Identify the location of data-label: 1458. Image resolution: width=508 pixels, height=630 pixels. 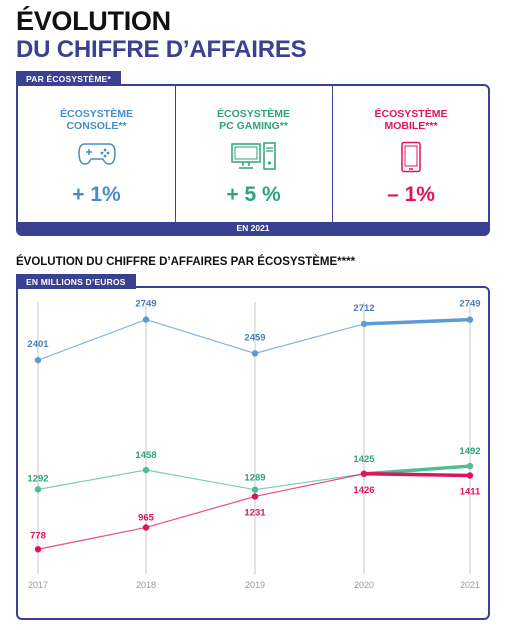
(145, 455).